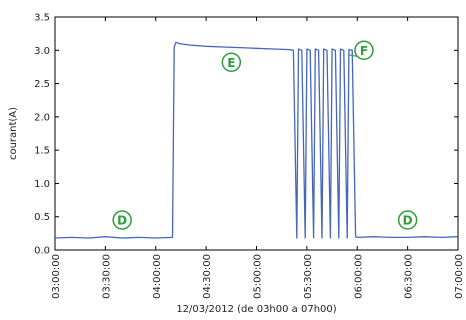 The height and width of the screenshot is (320, 466). What do you see at coordinates (409, 276) in the screenshot?
I see `x-tick-label: 06:30:00` at bounding box center [409, 276].